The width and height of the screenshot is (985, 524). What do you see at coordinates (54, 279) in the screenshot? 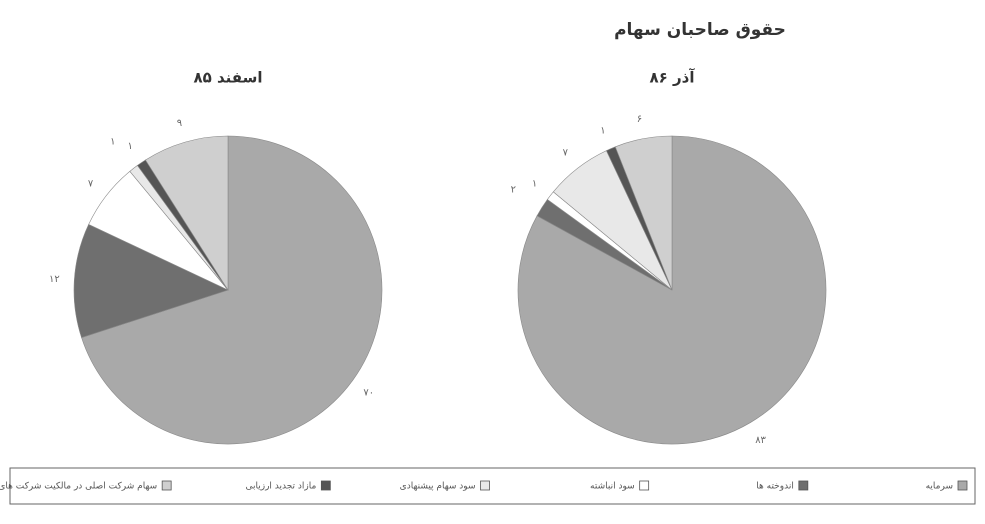
I see `data-label: ۱۲` at bounding box center [54, 279].